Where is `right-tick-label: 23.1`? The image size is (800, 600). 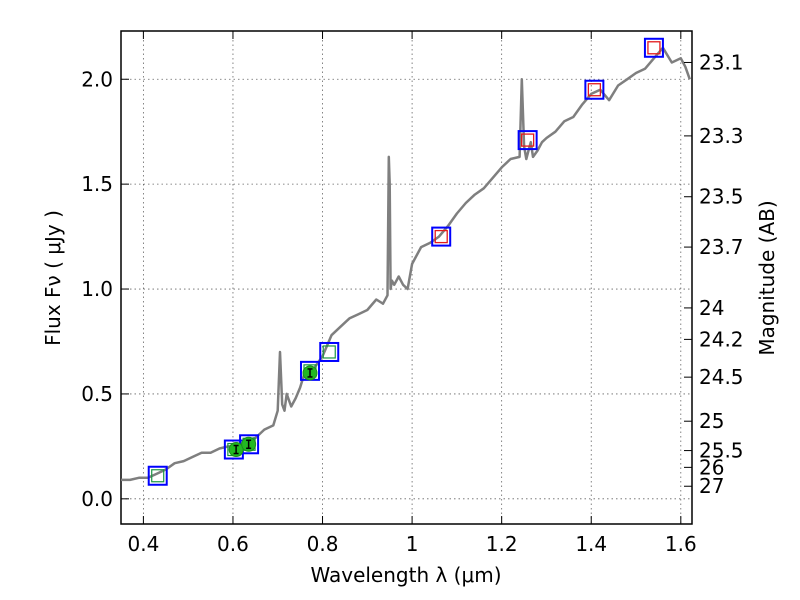 right-tick-label: 23.1 is located at coordinates (721, 62).